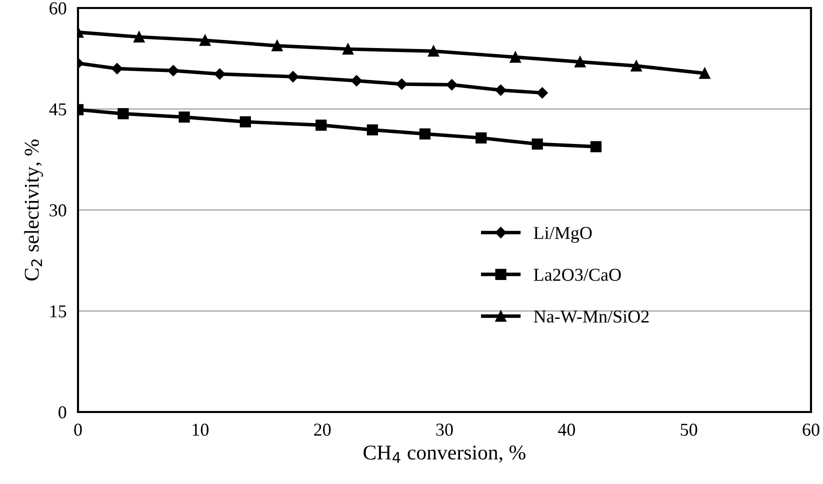 The image size is (823, 484). What do you see at coordinates (567, 430) in the screenshot?
I see `x-tick-label: 40` at bounding box center [567, 430].